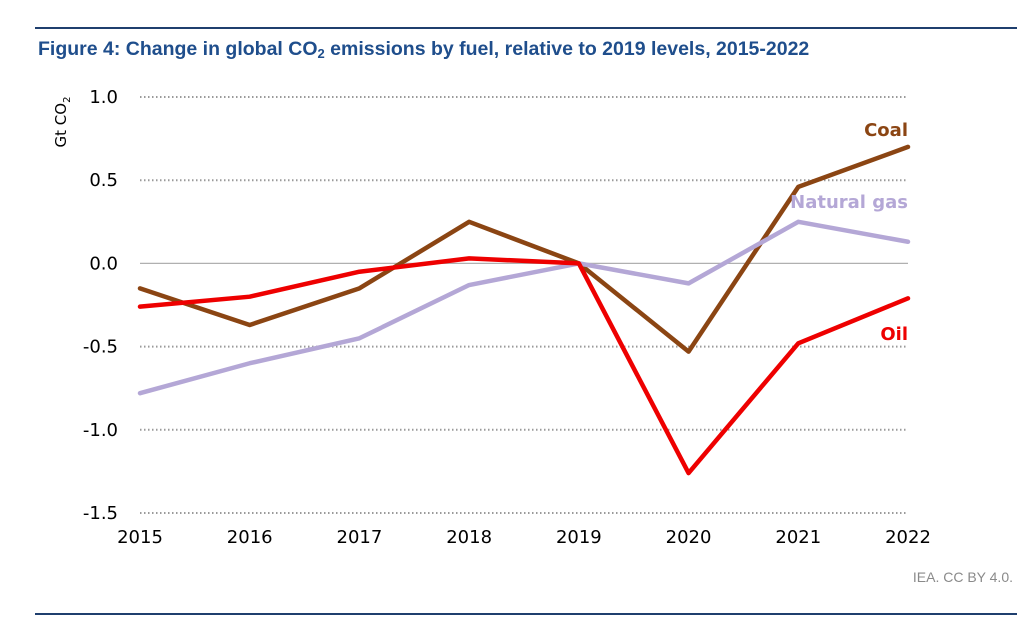 The width and height of the screenshot is (1023, 642). Describe the element at coordinates (100, 430) in the screenshot. I see `y-tick-label: -1.0` at that location.